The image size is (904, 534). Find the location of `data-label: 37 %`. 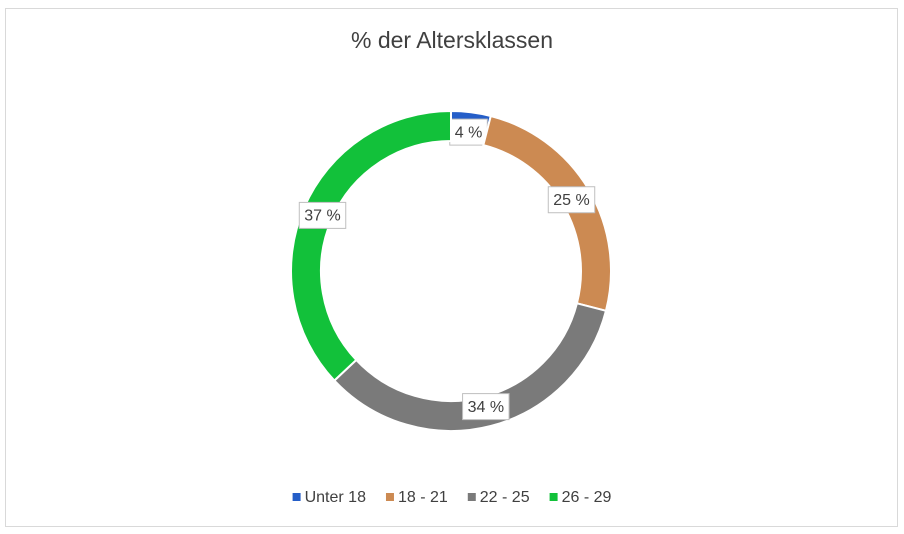

data-label: 37 % is located at coordinates (322, 216).